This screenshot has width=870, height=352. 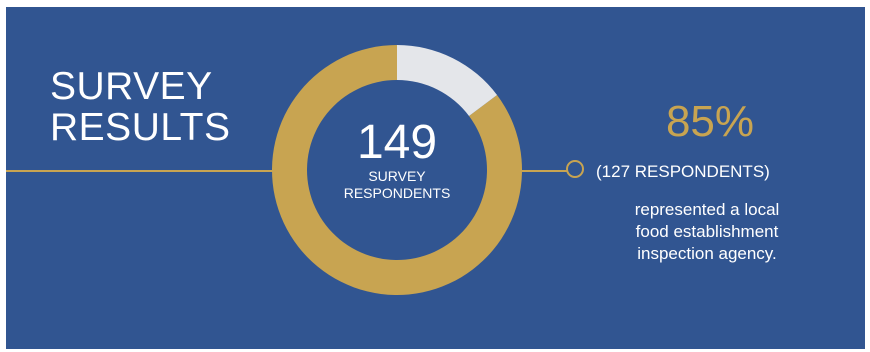 What do you see at coordinates (683, 171) in the screenshot?
I see `highlight-respondents-count: (127 RESPONDENTS)` at bounding box center [683, 171].